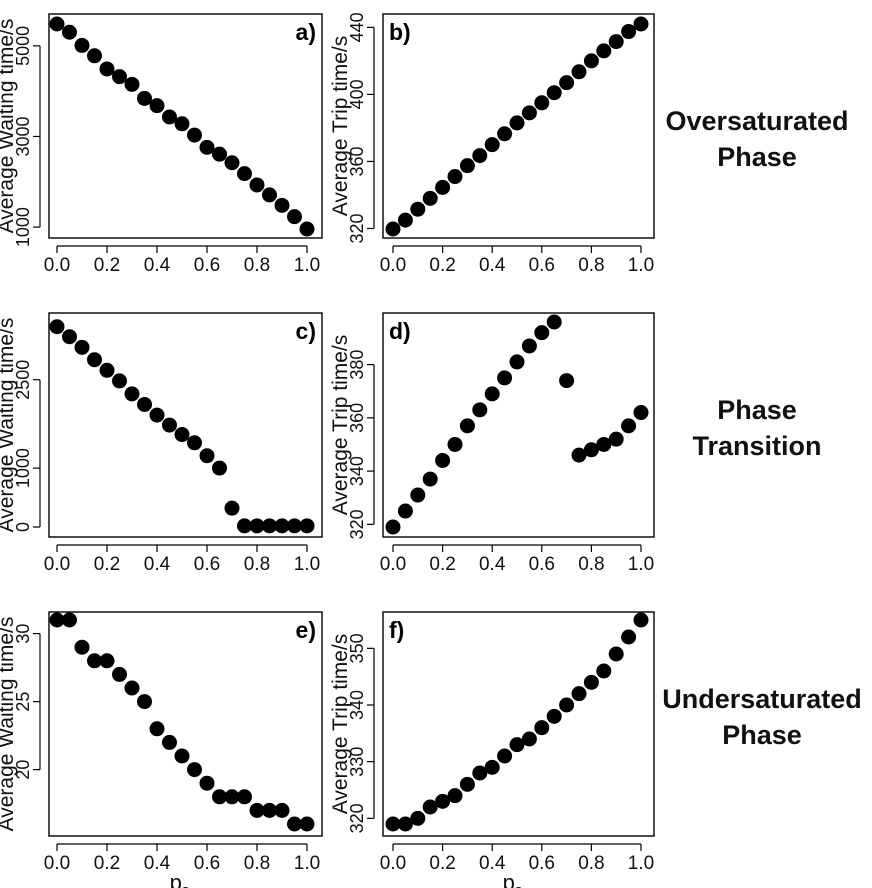  I want to click on y-tick-label: 0, so click(23, 527).